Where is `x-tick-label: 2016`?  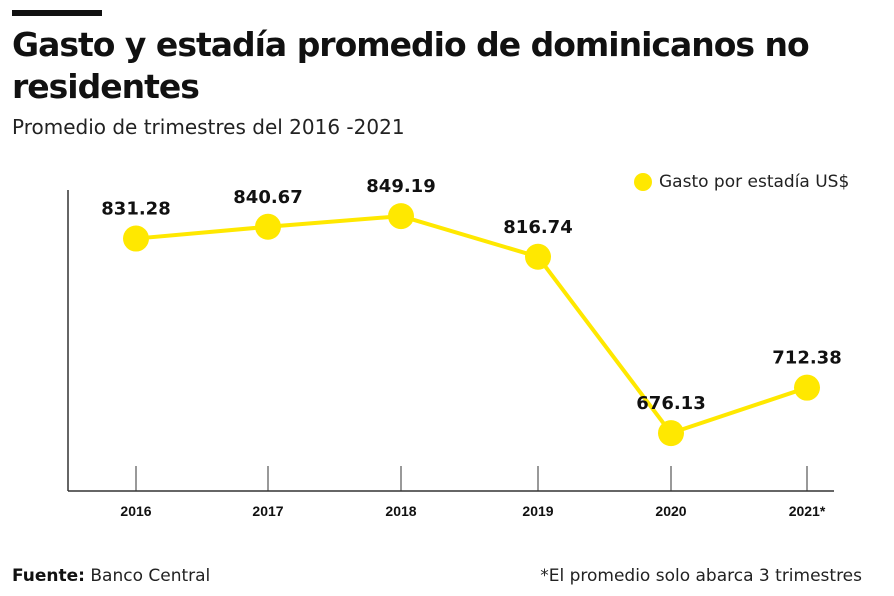 x-tick-label: 2016 is located at coordinates (135, 511).